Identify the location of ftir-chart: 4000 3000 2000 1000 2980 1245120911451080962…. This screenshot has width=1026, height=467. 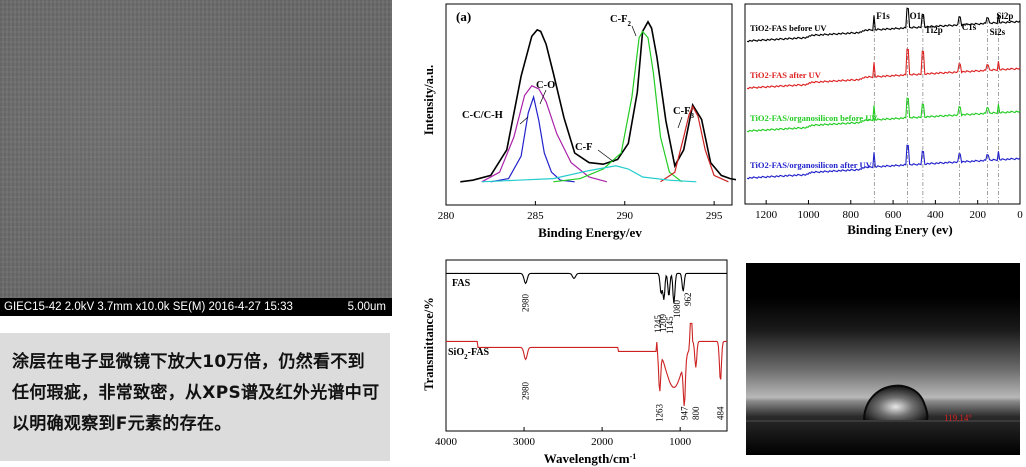
(575, 362).